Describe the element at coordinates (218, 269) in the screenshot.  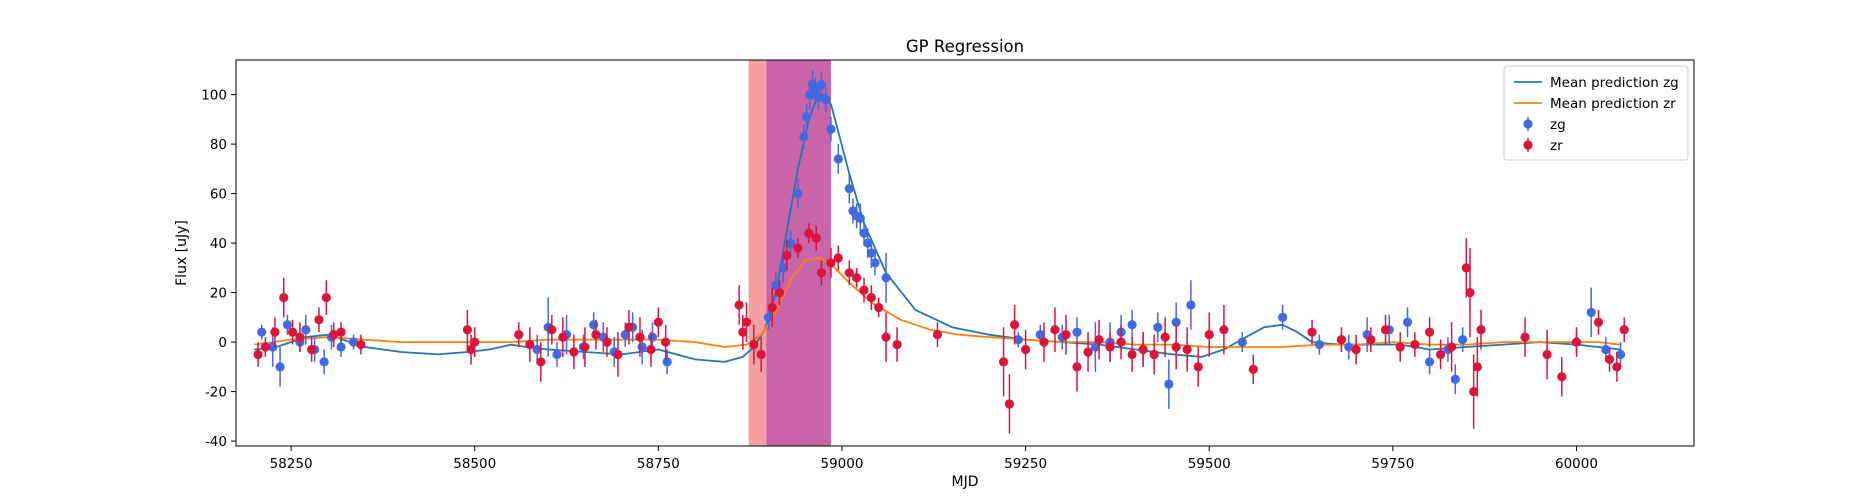
I see `y-axis: -40 -20 0 20 40 60 80 100` at that location.